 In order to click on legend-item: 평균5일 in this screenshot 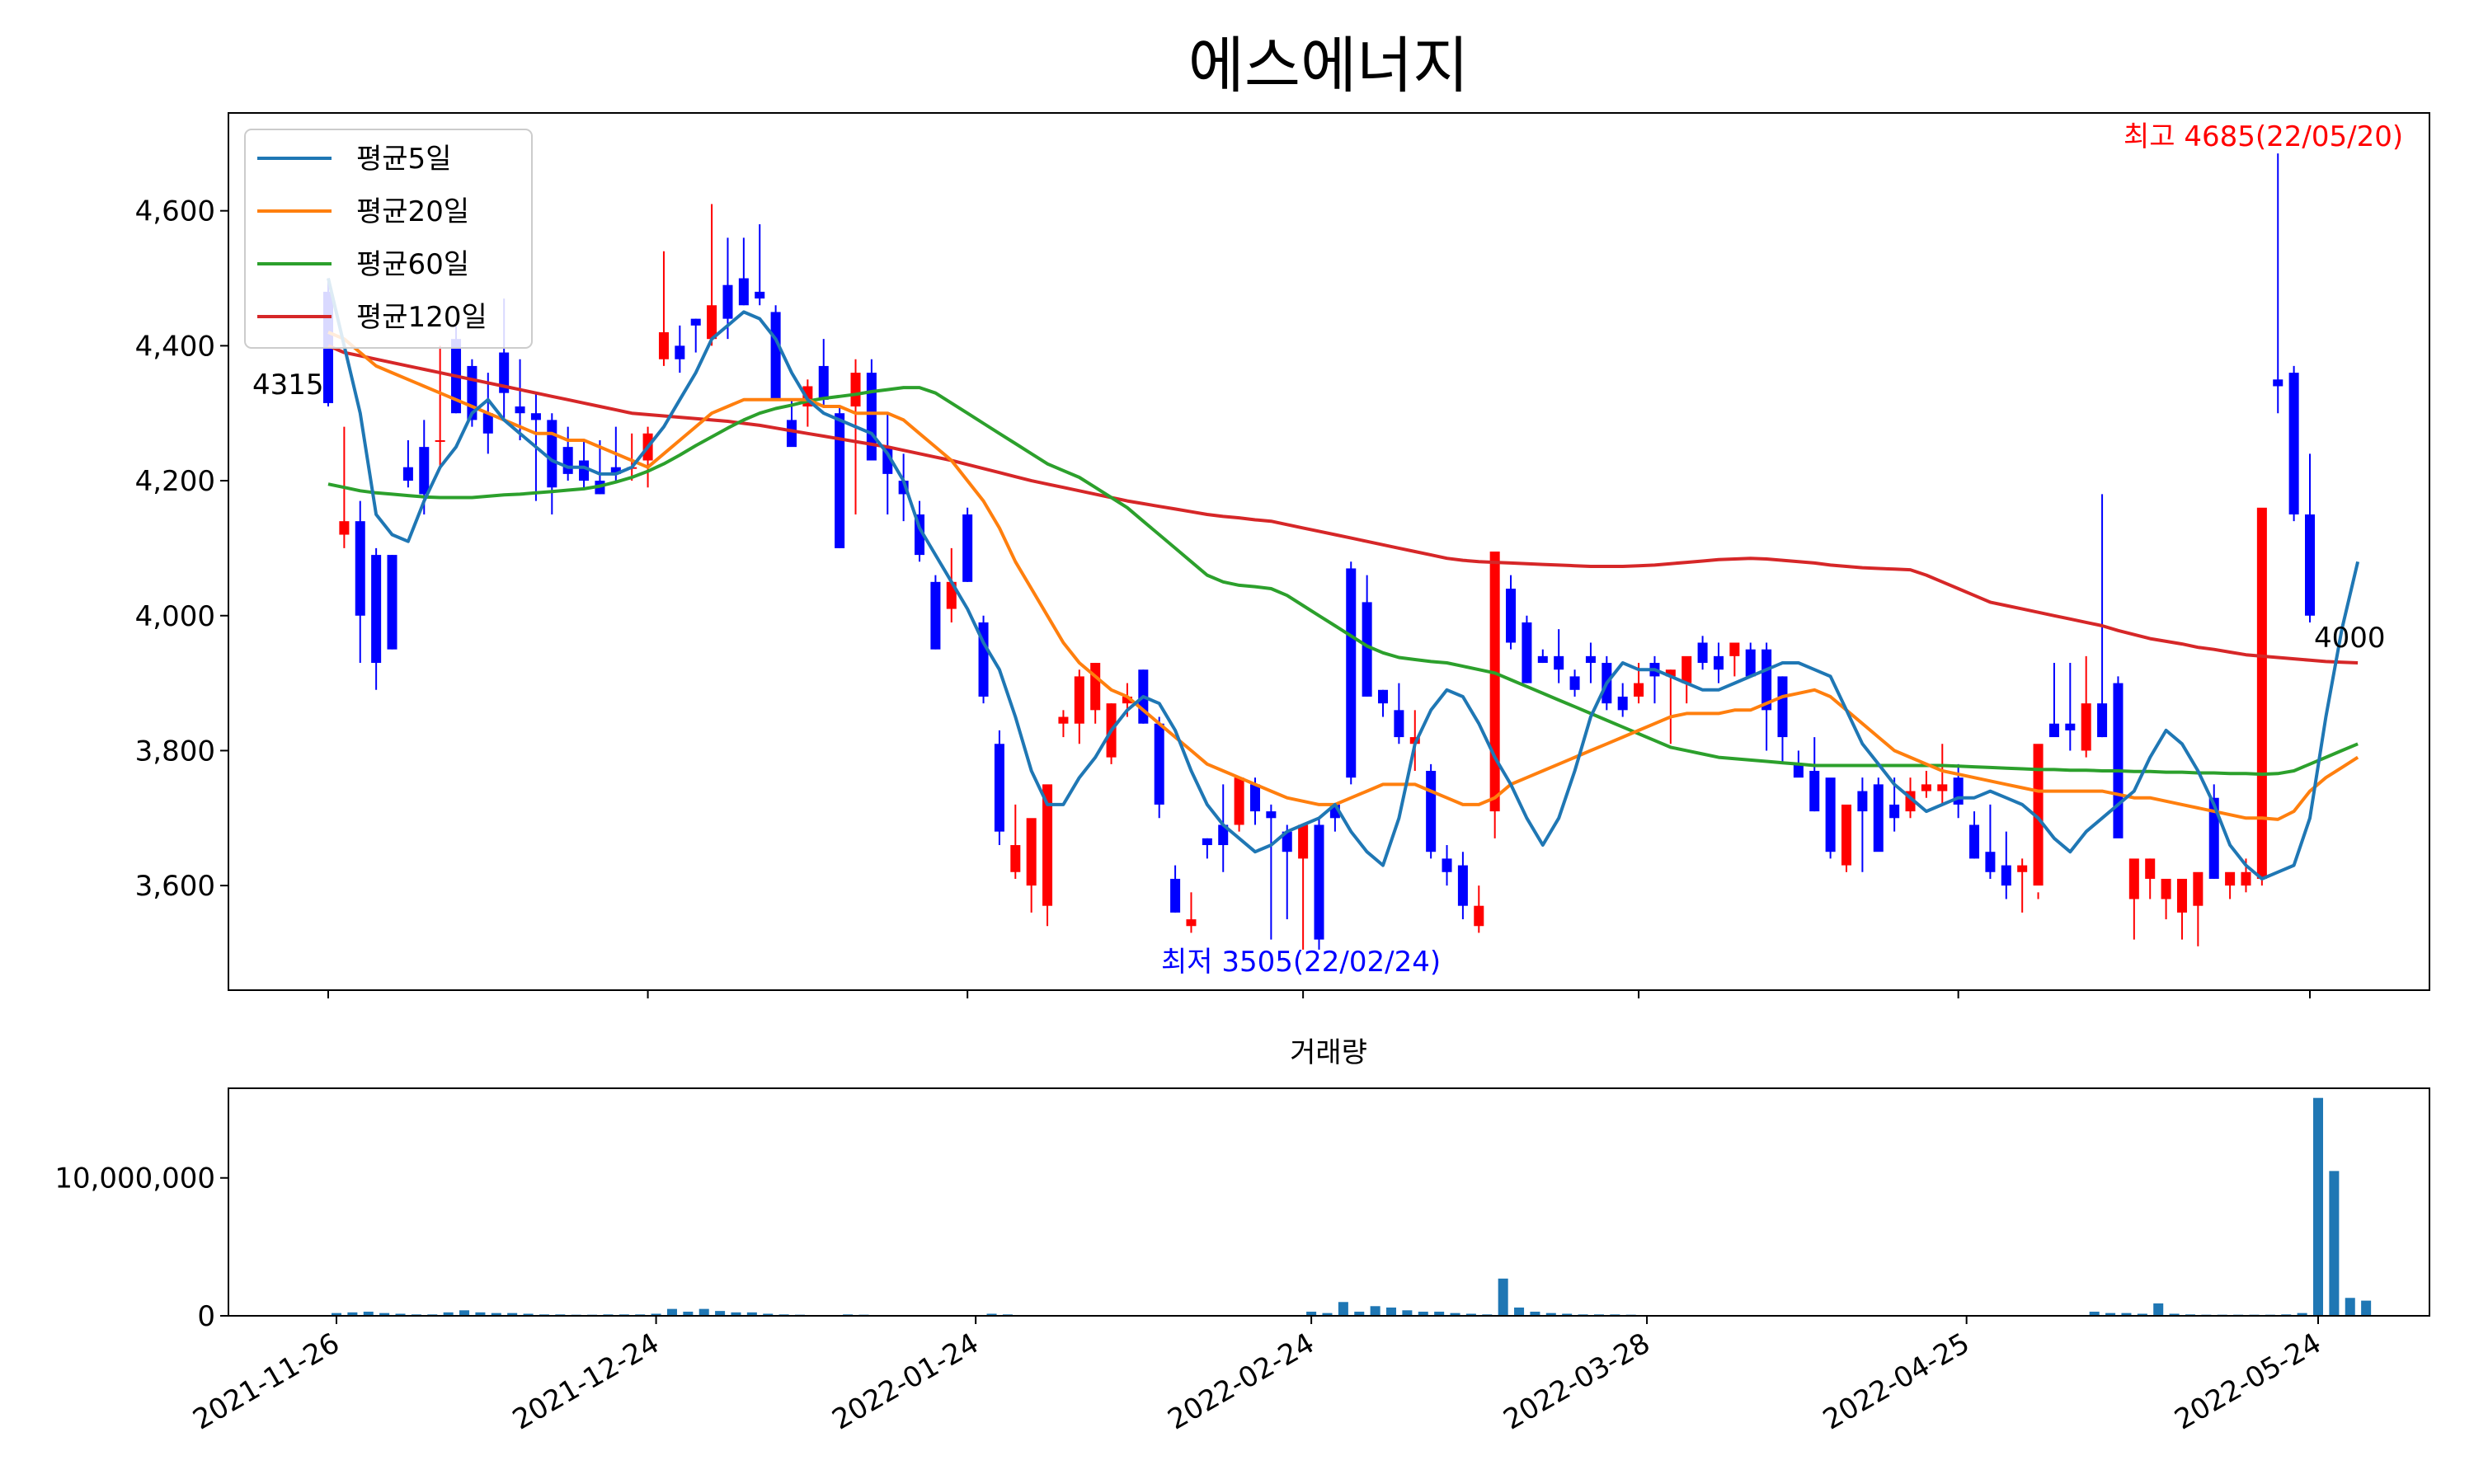, I will do `click(354, 159)`.